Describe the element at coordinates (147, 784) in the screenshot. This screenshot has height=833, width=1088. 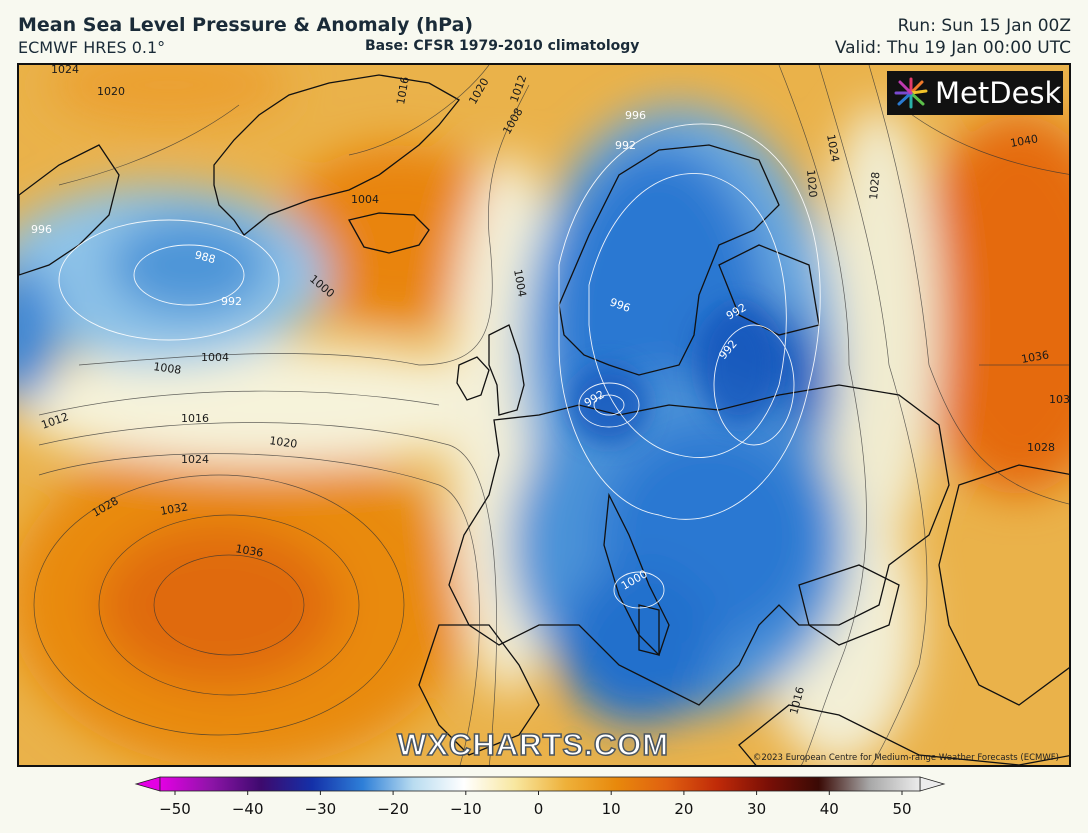
I see `colorbar-min-arrow` at that location.